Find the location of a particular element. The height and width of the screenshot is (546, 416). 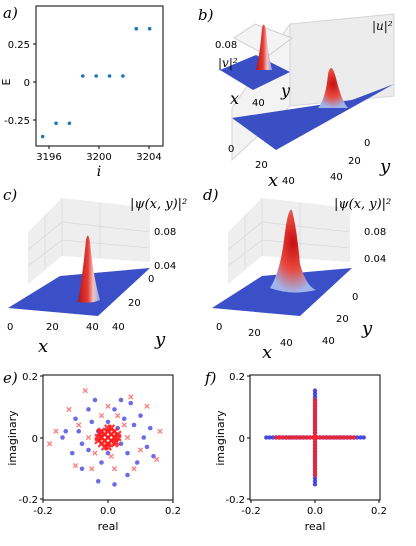

panel-b-surface-floor is located at coordinates (313, 117).